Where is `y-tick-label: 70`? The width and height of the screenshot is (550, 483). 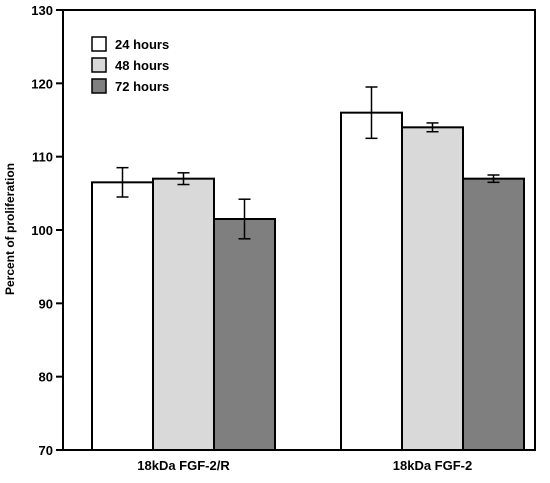 y-tick-label: 70 is located at coordinates (46, 450).